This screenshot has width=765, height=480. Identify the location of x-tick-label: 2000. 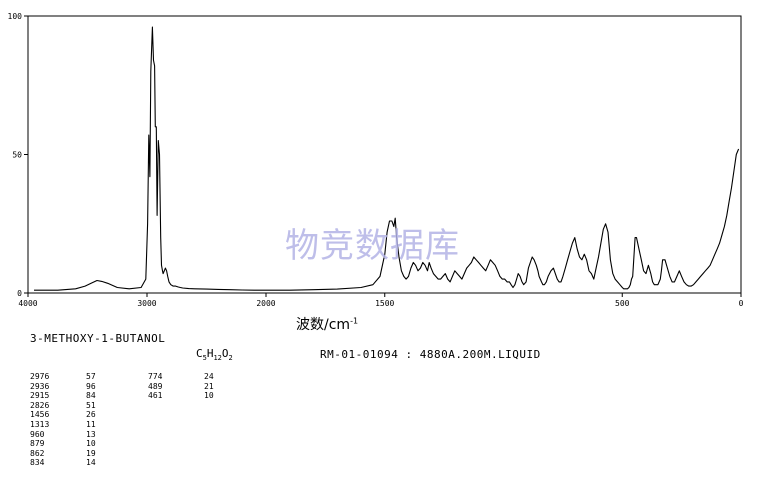
(265, 303).